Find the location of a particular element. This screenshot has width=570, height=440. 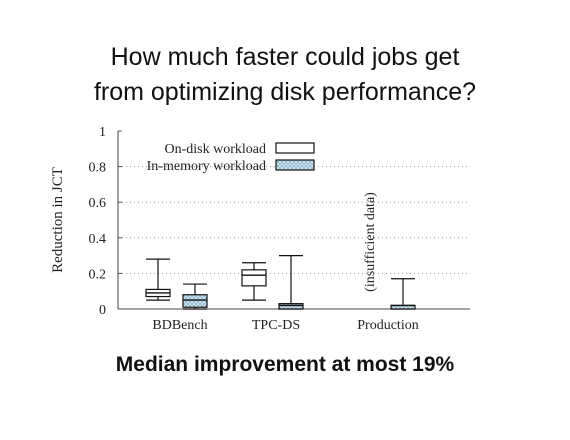

legend-label: In-memory workload is located at coordinates (206, 166).